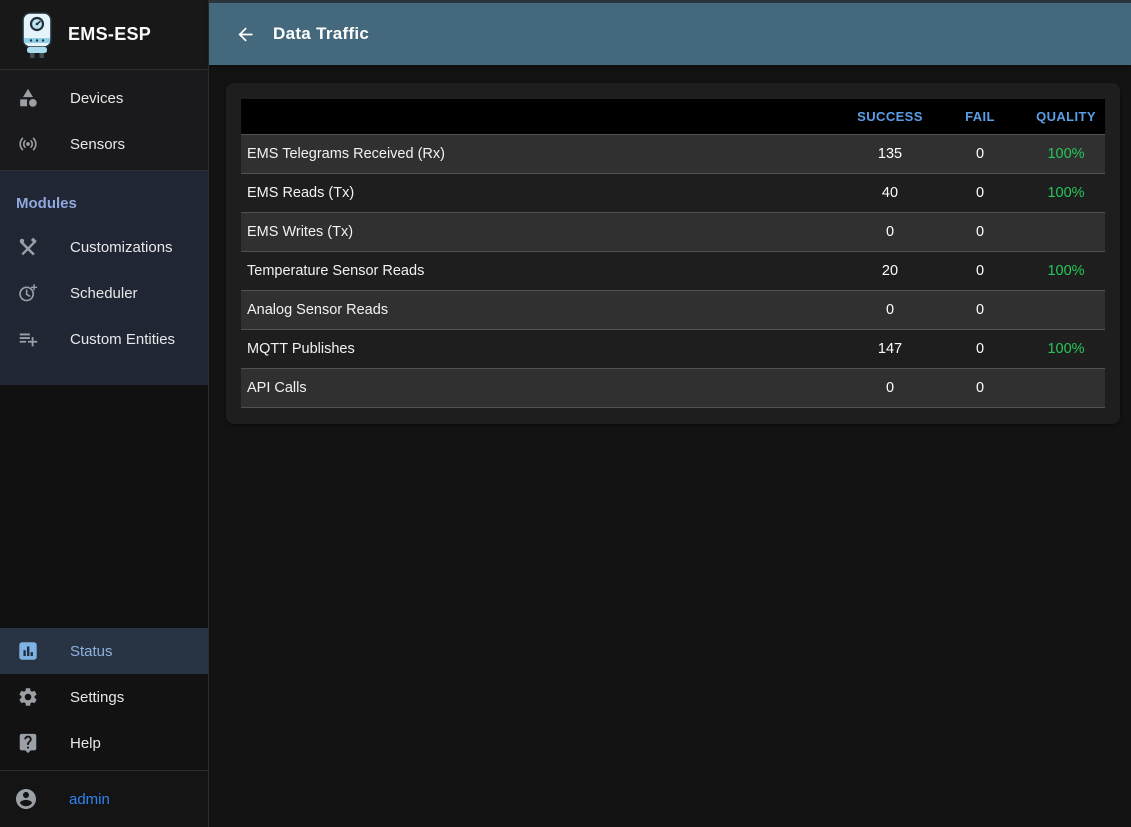 This screenshot has width=1131, height=827. What do you see at coordinates (890, 116) in the screenshot?
I see `column-header-success: SUCCESS` at bounding box center [890, 116].